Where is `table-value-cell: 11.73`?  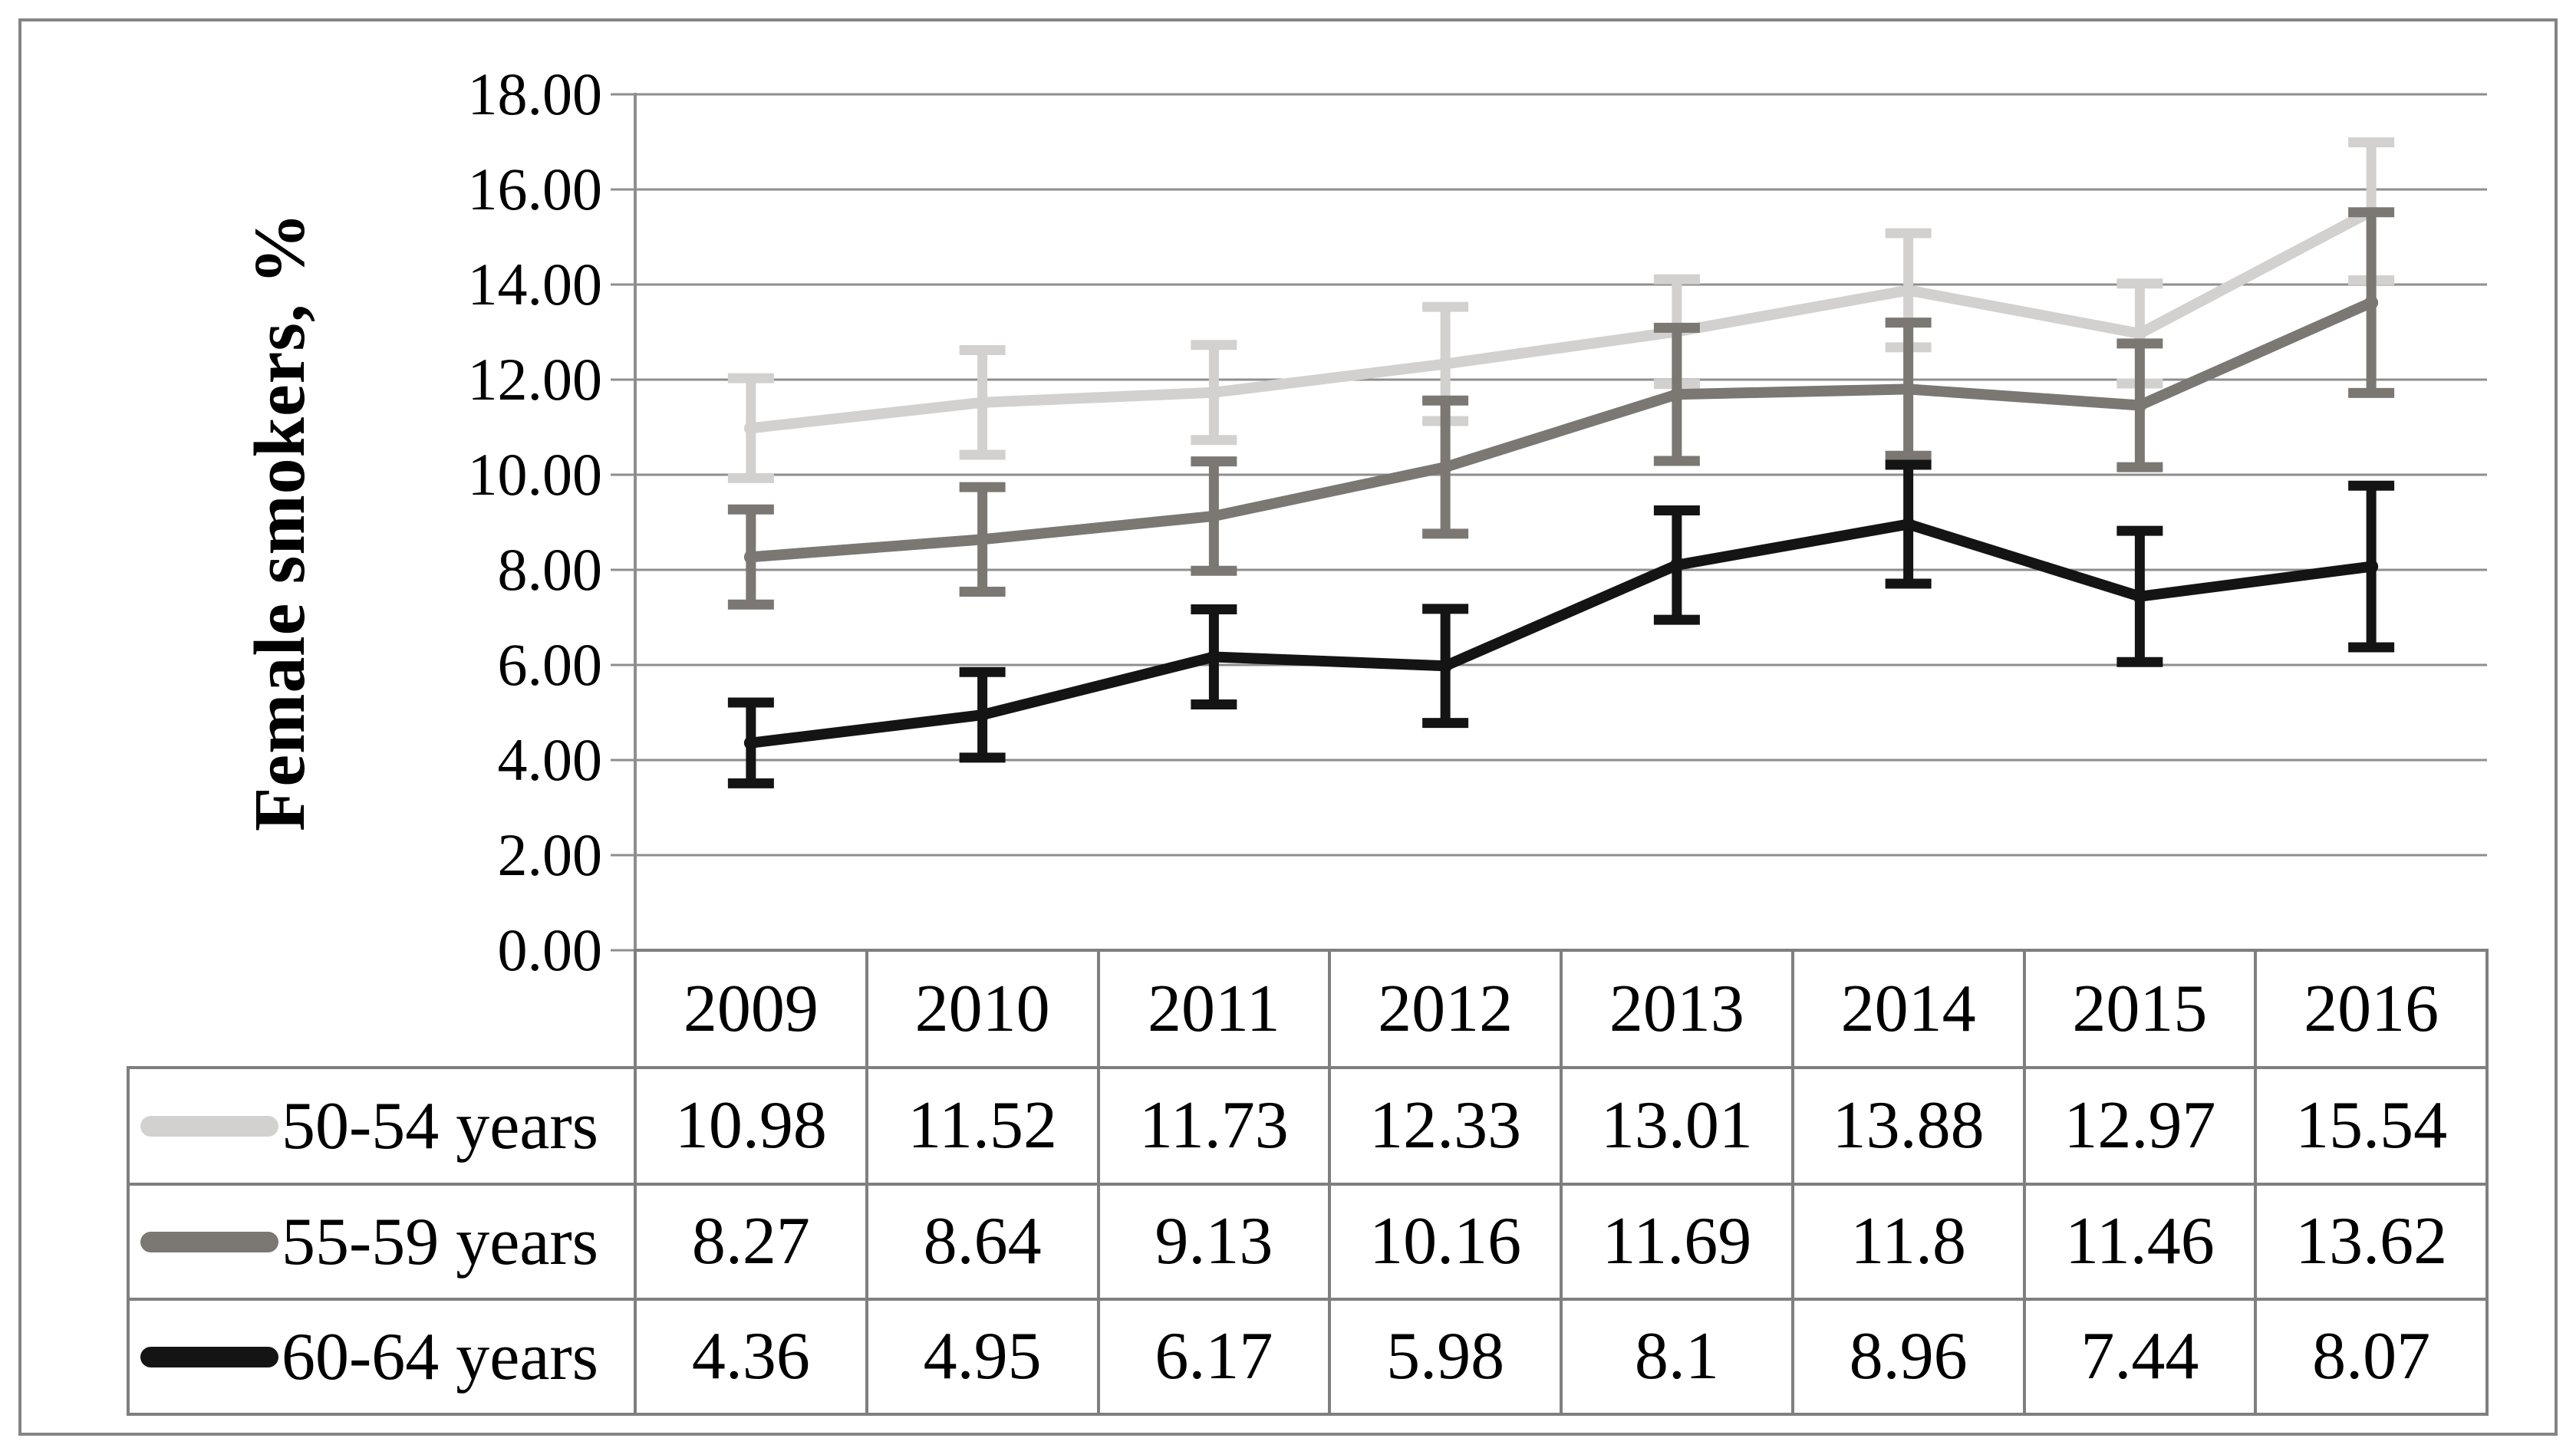
table-value-cell: 11.73 is located at coordinates (1214, 1125).